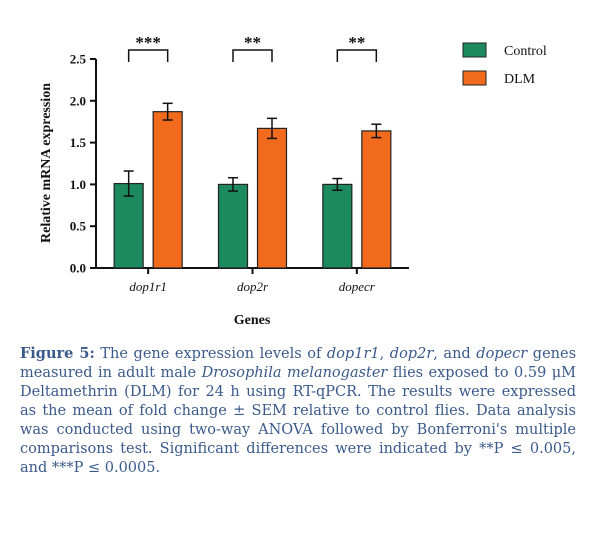  I want to click on bar-dlm-dop2r, so click(272, 198).